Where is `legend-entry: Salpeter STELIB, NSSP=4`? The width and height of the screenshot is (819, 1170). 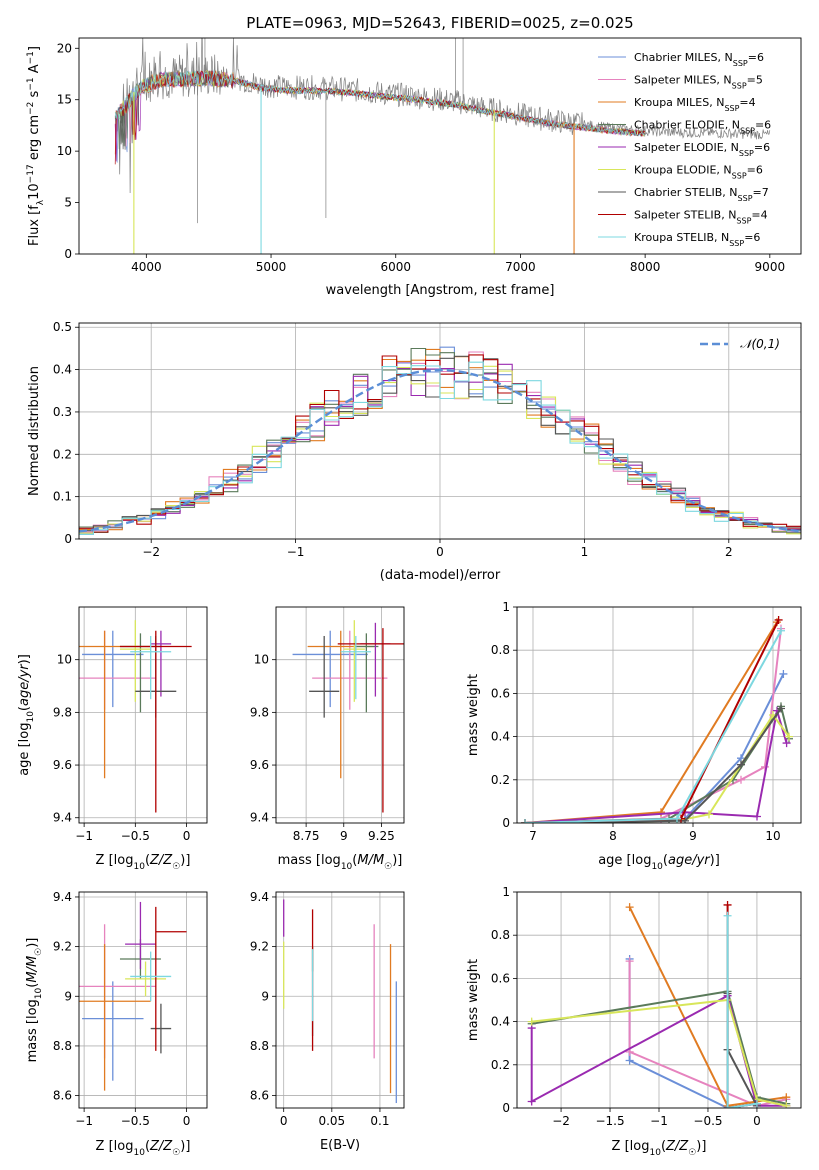 legend-entry: Salpeter STELIB, NSSP=4 is located at coordinates (701, 217).